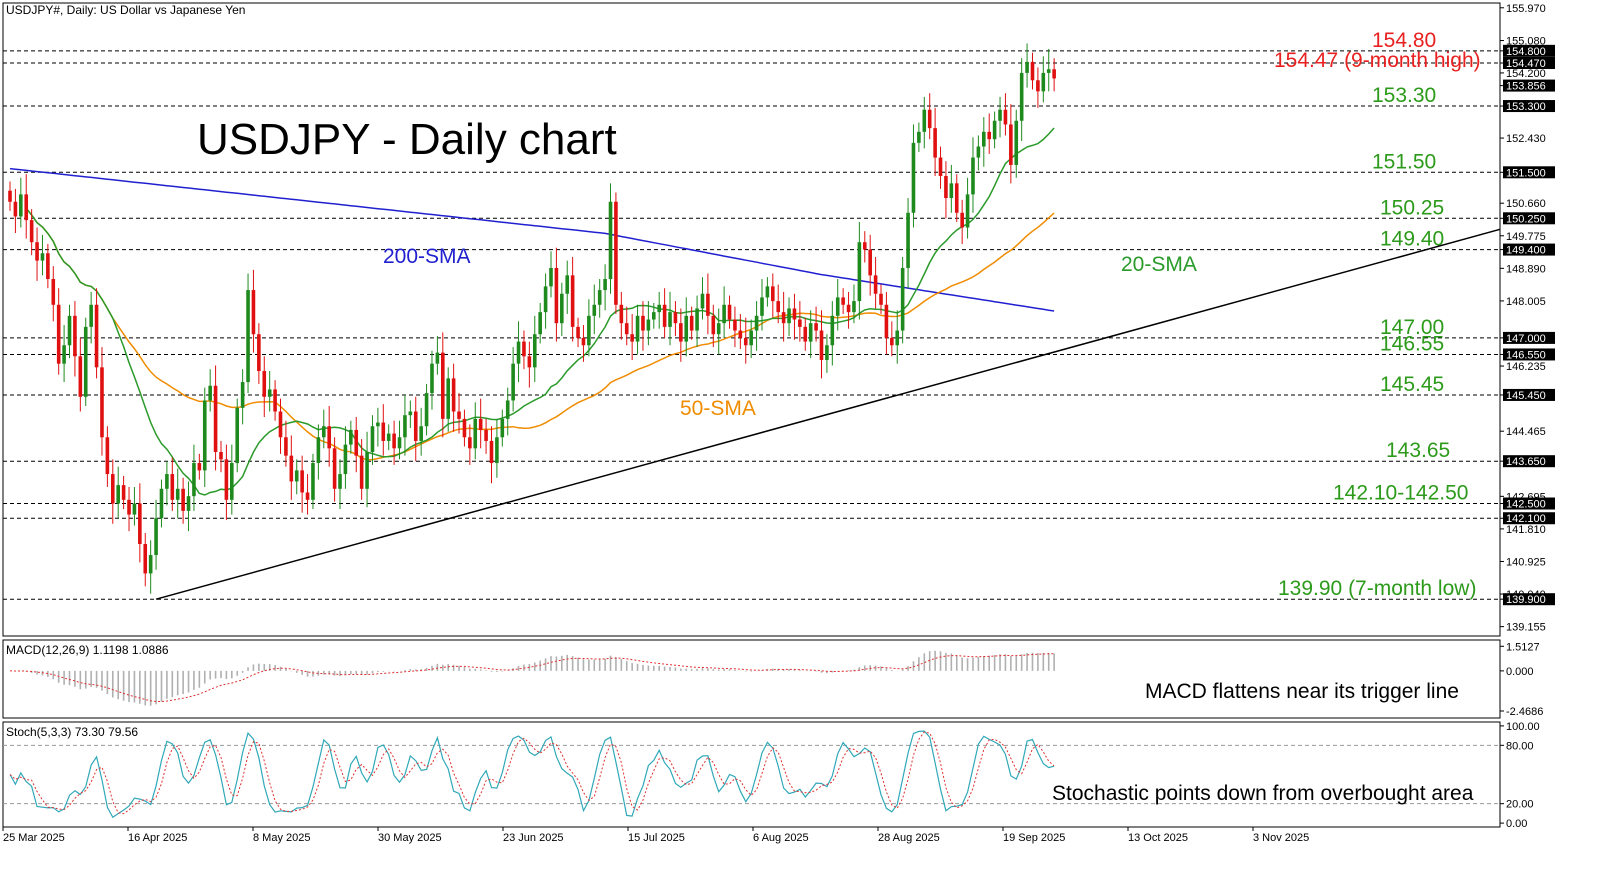 Image resolution: width=1613 pixels, height=873 pixels. I want to click on x-tick-label: 25 Mar 2025, so click(34, 838).